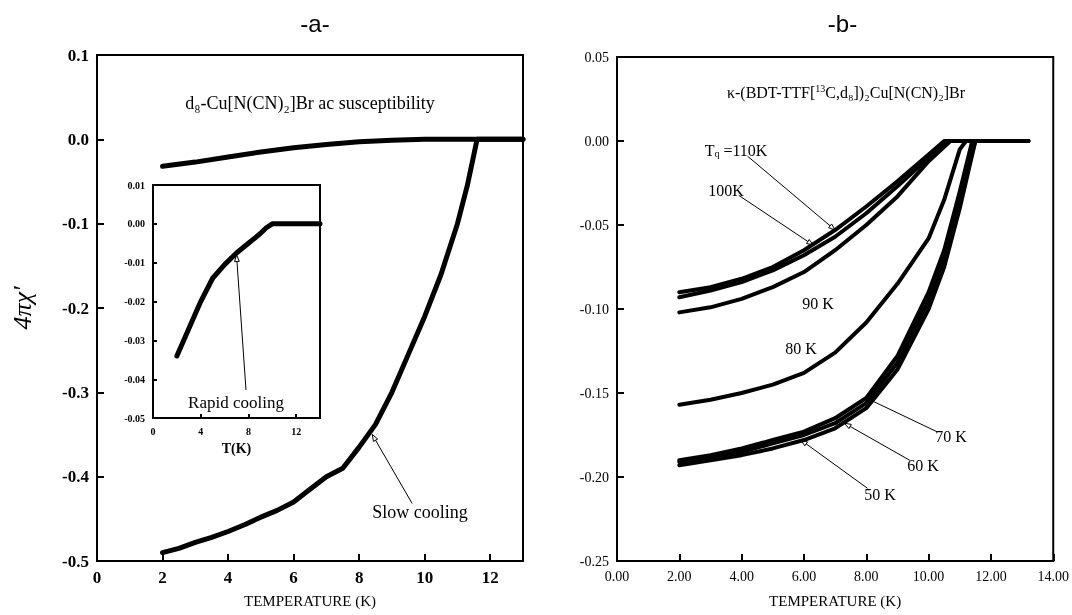 This screenshot has width=1072, height=615. What do you see at coordinates (315, 23) in the screenshot?
I see `chart-title: -a-` at bounding box center [315, 23].